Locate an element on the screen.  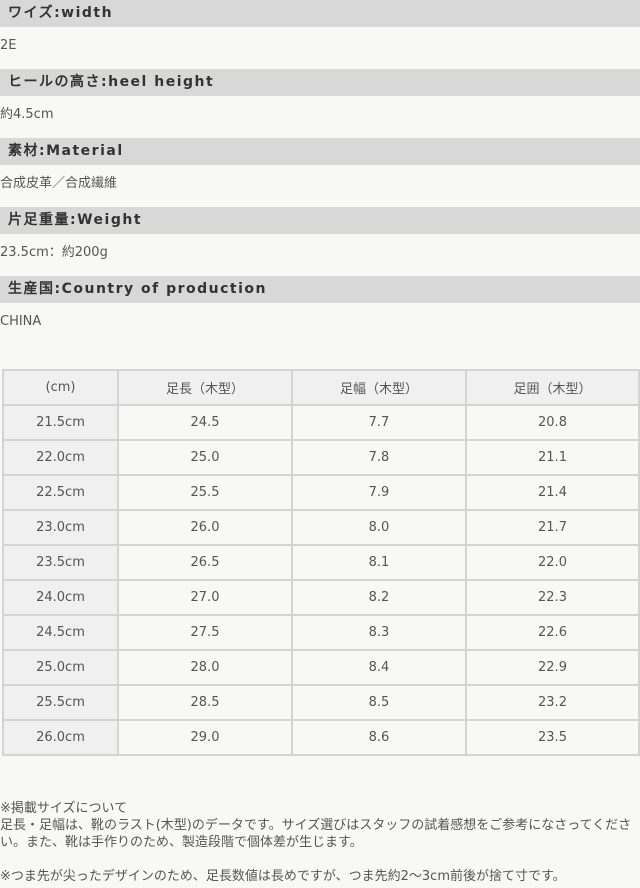
table-row: 25.5cm 28.5 8.5 23.2 is located at coordinates (321, 702).